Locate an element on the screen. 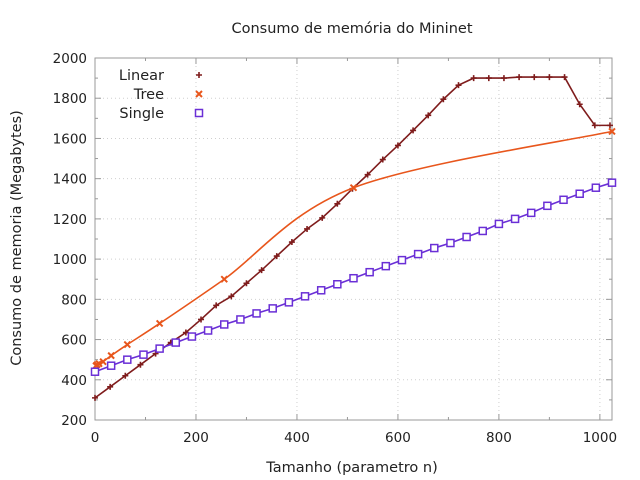 This screenshot has width=640, height=480. x-tick-label: 0 is located at coordinates (95, 438).